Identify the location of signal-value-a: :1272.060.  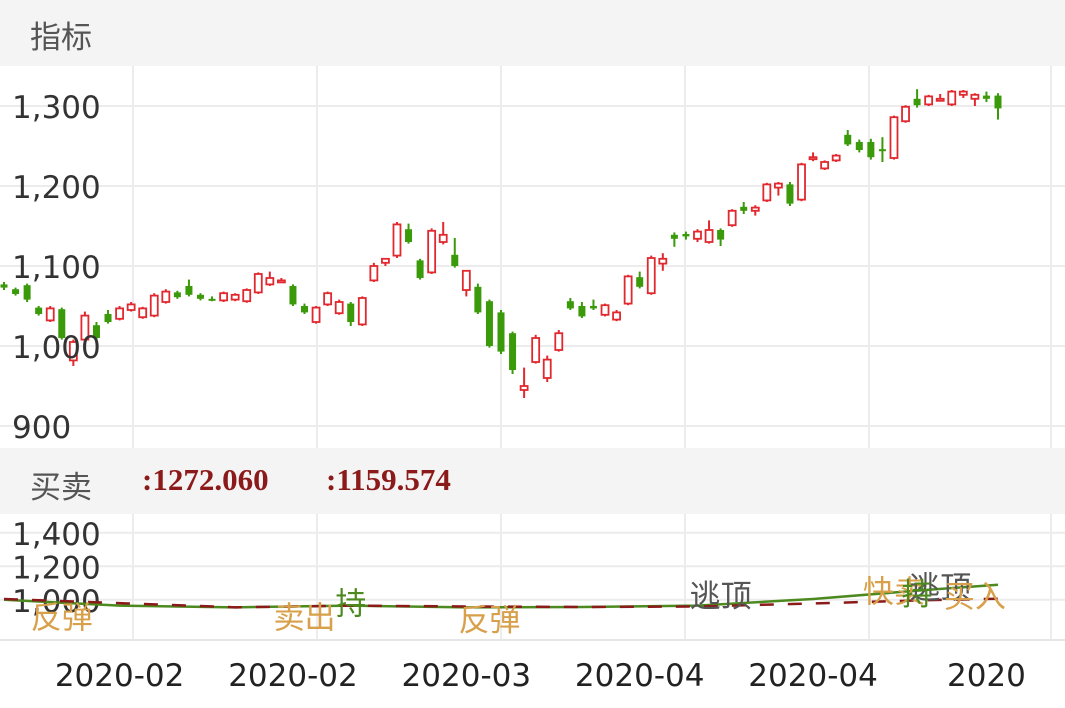
(205, 479).